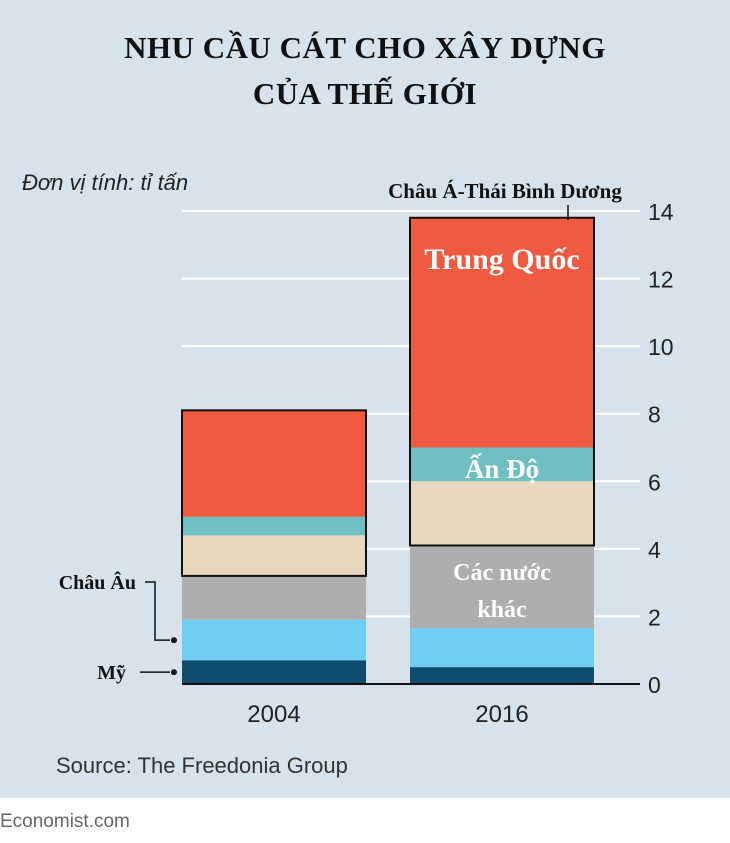 The width and height of the screenshot is (730, 843). I want to click on label-trung-quoc: Trung Quốc, so click(501, 259).